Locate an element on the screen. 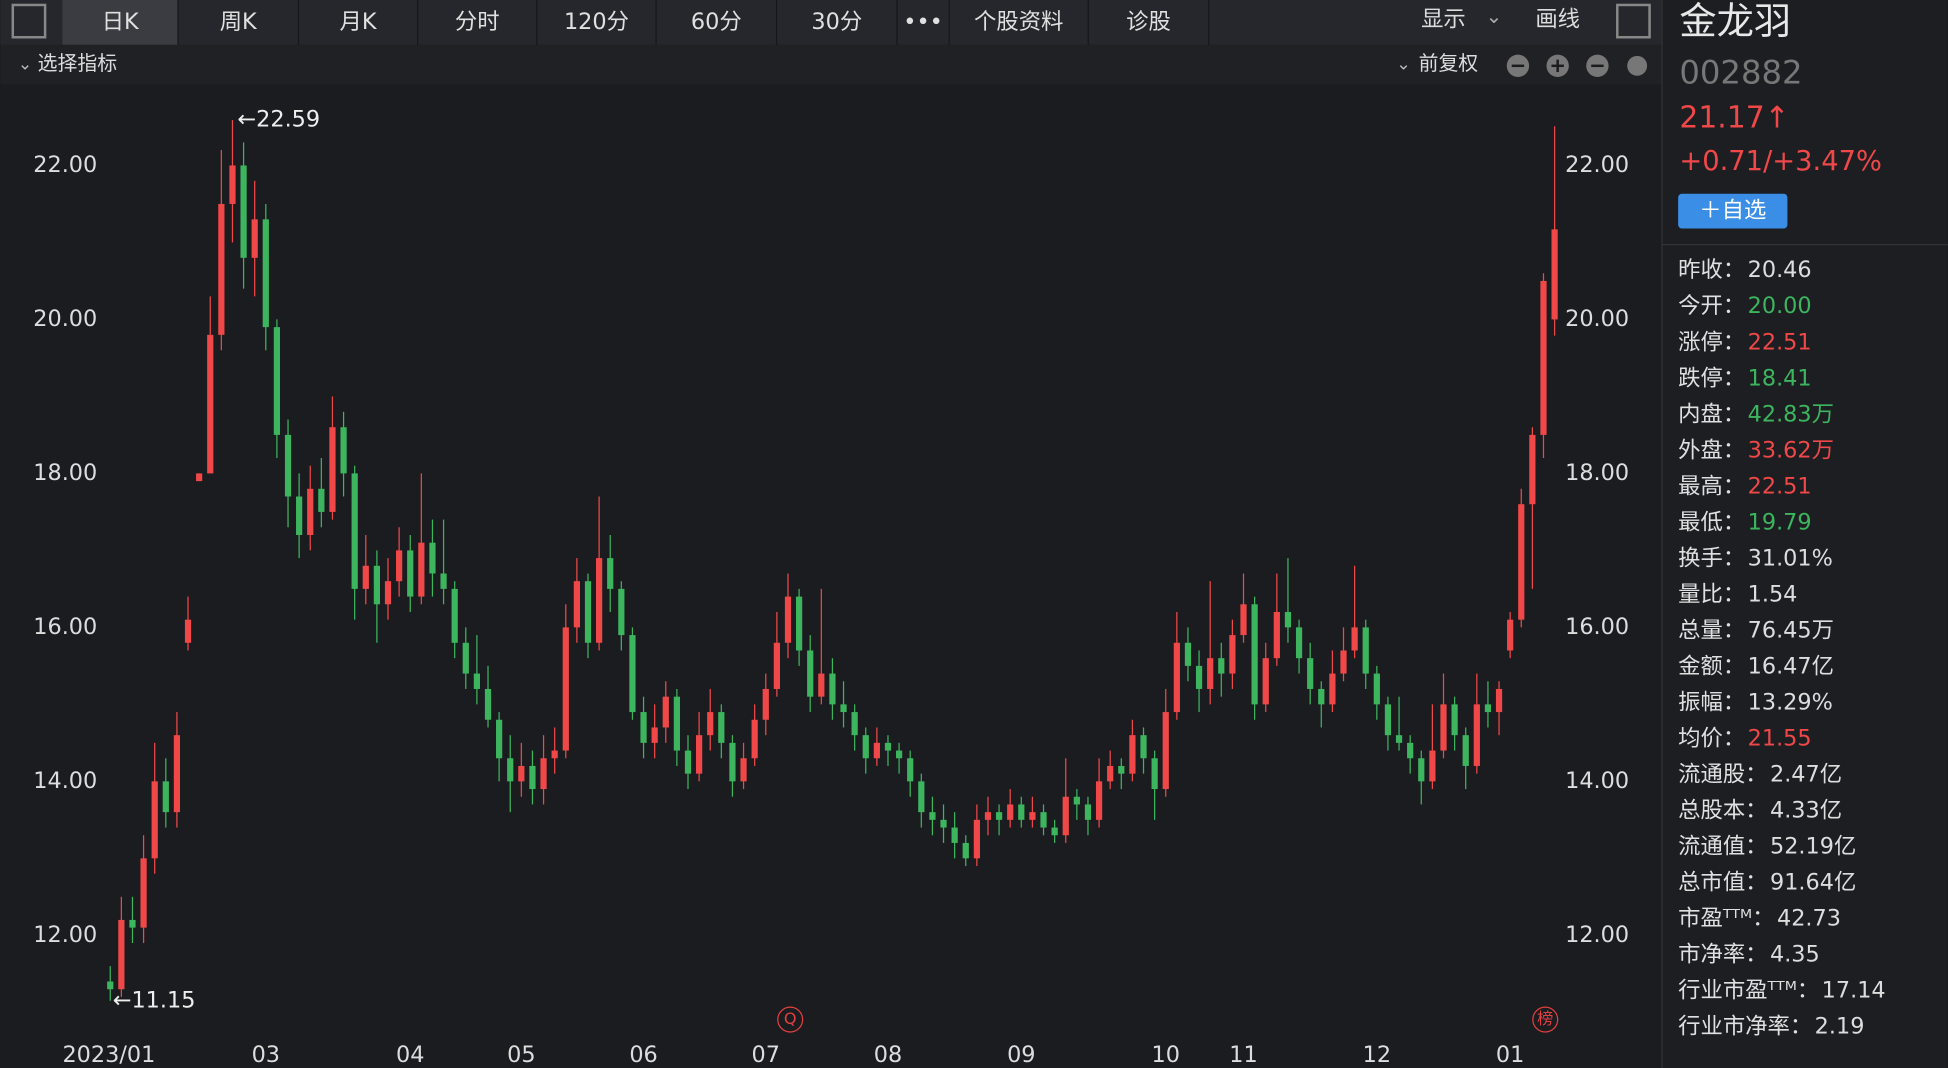 Image resolution: width=1948 pixels, height=1068 pixels. stat-value: 4.35 is located at coordinates (1795, 954).